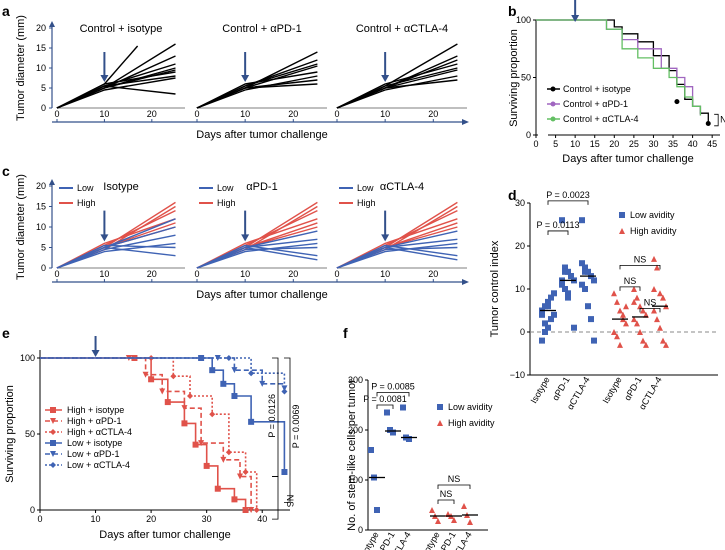 Image resolution: width=725 pixels, height=550 pixels. I want to click on legend-low-label: Low, so click(85, 188).